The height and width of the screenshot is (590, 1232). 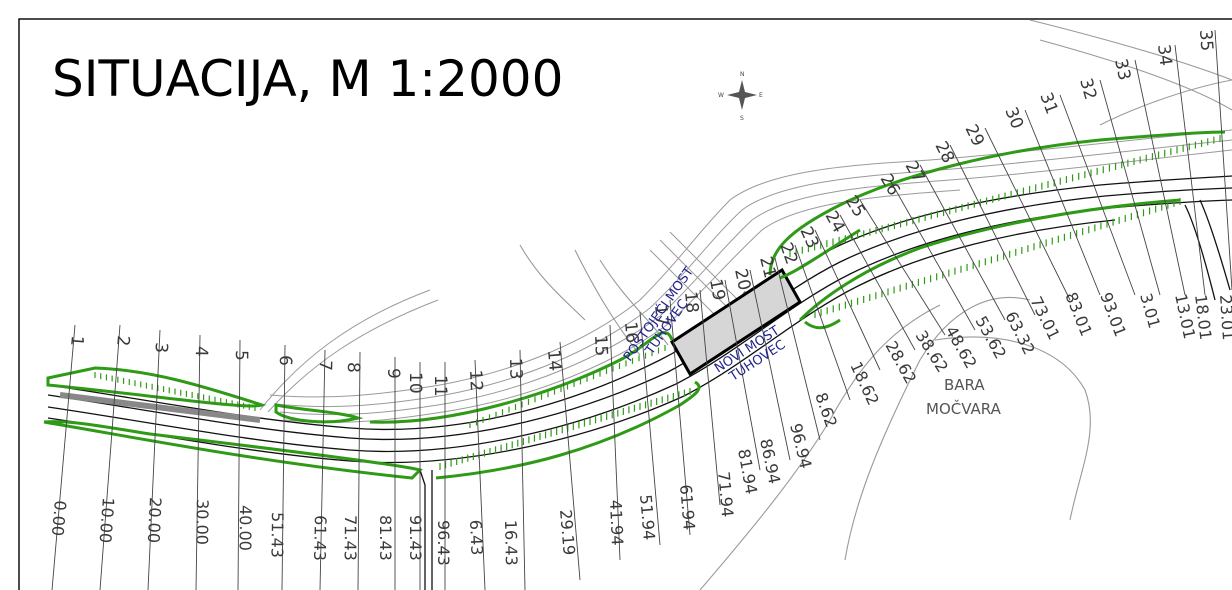 I want to click on station-label: 1, so click(x=76, y=341).